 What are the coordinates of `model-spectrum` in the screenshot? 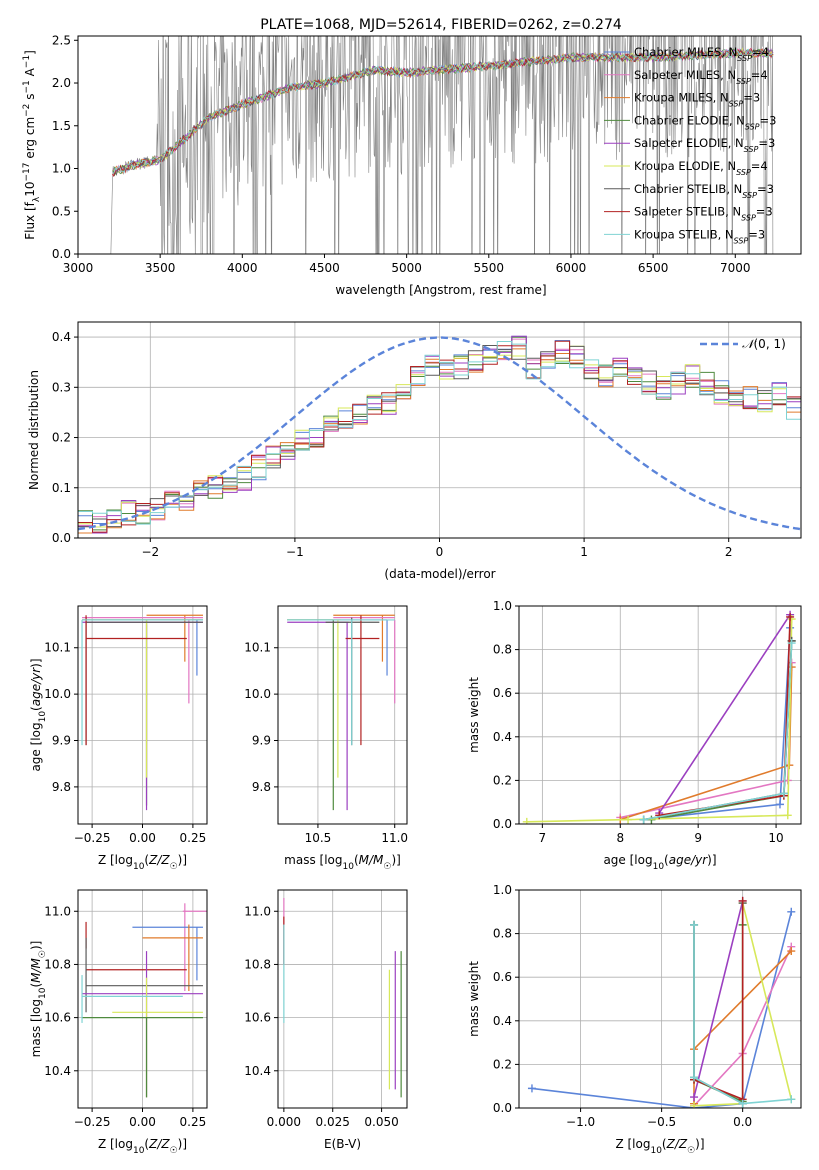 It's located at (443, 111).